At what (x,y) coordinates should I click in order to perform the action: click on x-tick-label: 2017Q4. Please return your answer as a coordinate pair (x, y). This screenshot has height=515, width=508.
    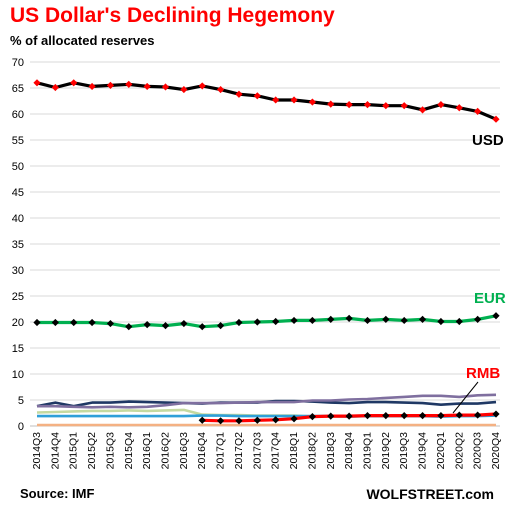
    Looking at the image, I should click on (276, 451).